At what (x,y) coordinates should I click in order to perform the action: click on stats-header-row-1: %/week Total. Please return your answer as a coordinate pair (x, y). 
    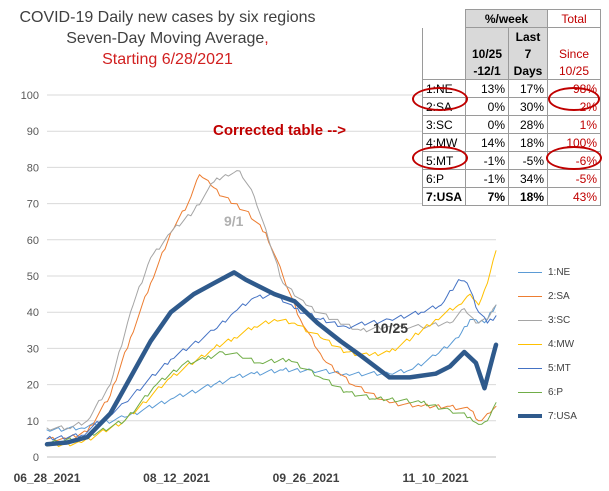
    Looking at the image, I should click on (512, 18).